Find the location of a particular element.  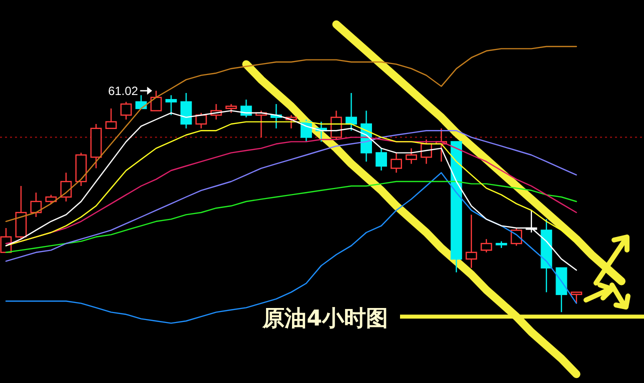

annotation: 61.02 is located at coordinates (123, 91).